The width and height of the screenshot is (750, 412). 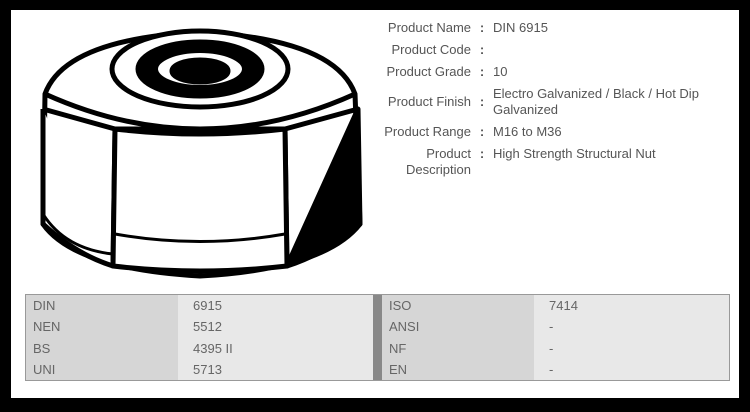 What do you see at coordinates (473, 131) in the screenshot?
I see `detail-product-range: Product Range: M16 to M36` at bounding box center [473, 131].